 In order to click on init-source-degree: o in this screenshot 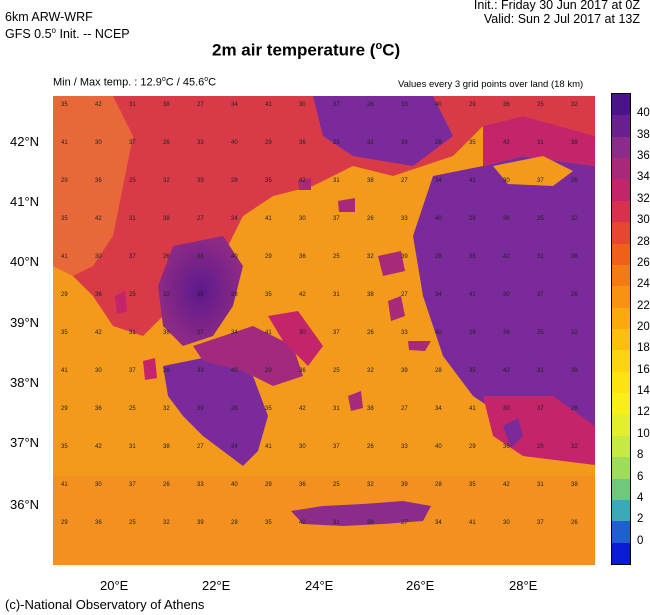, I will do `click(53, 30)`.